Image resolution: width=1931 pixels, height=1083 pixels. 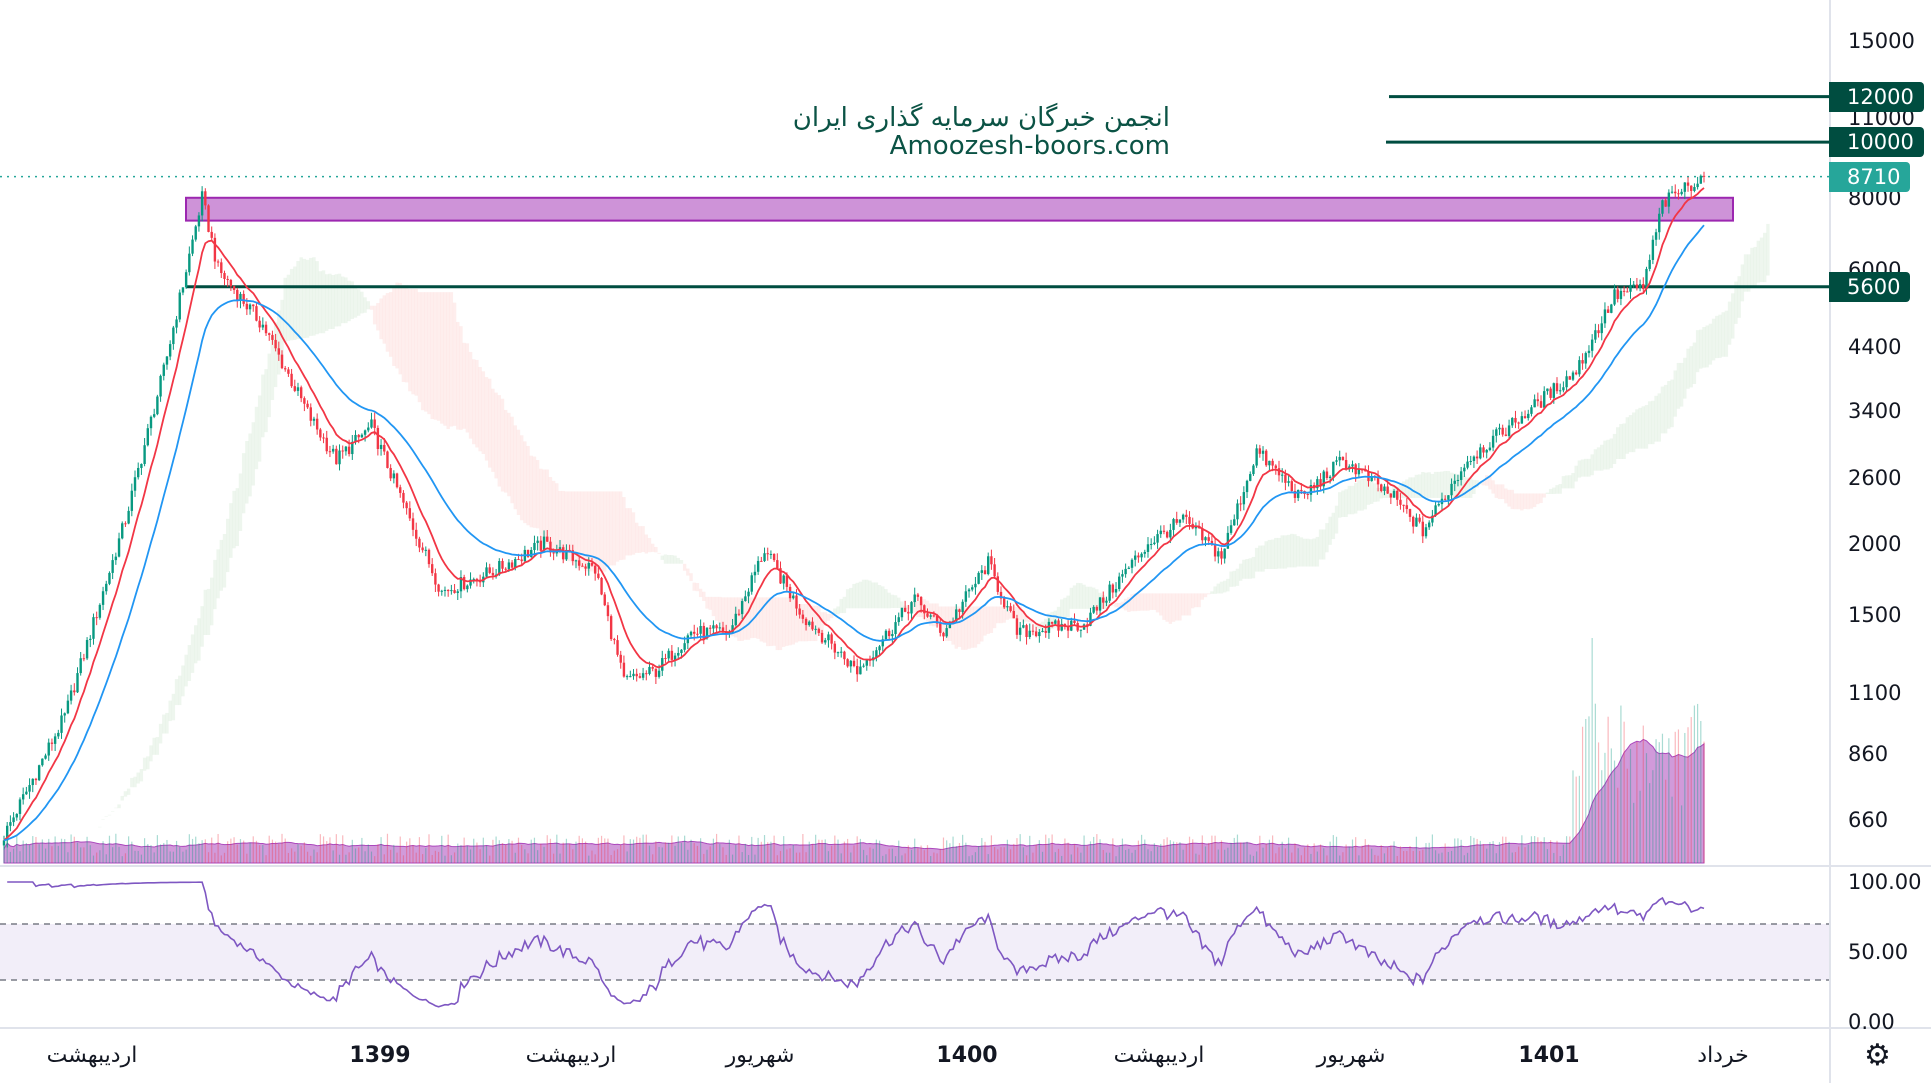 I want to click on price-axis-label: 1100, so click(x=1875, y=692).